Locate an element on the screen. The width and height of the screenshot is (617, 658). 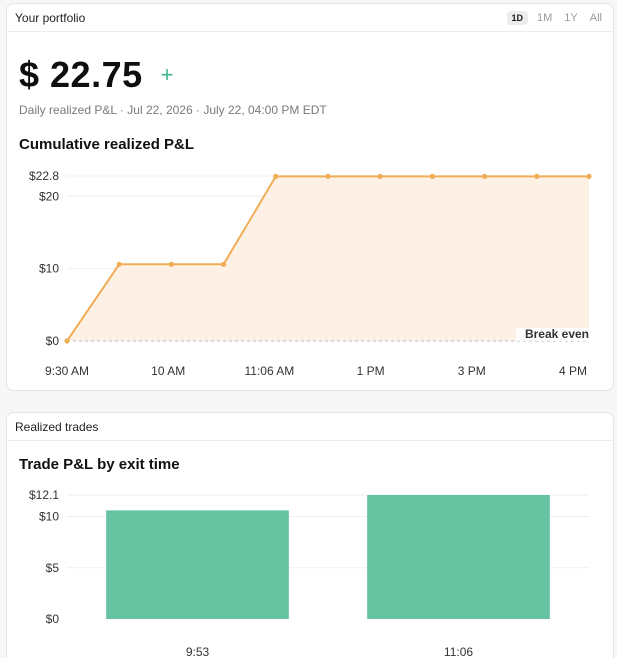
y-tick-label: $22.8 is located at coordinates (44, 176).